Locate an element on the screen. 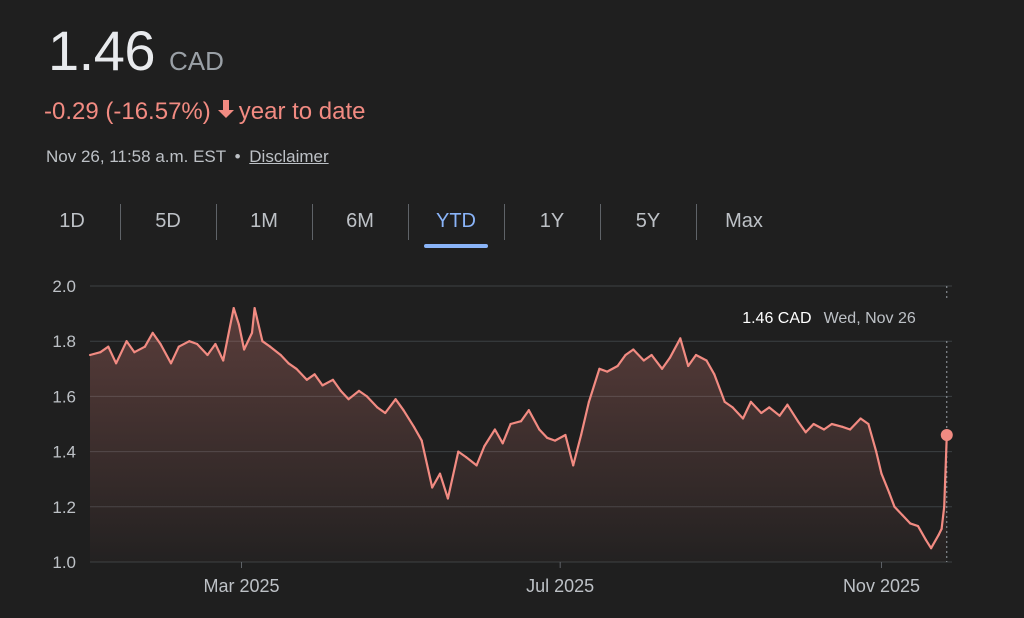  period-label: year to date is located at coordinates (302, 111).